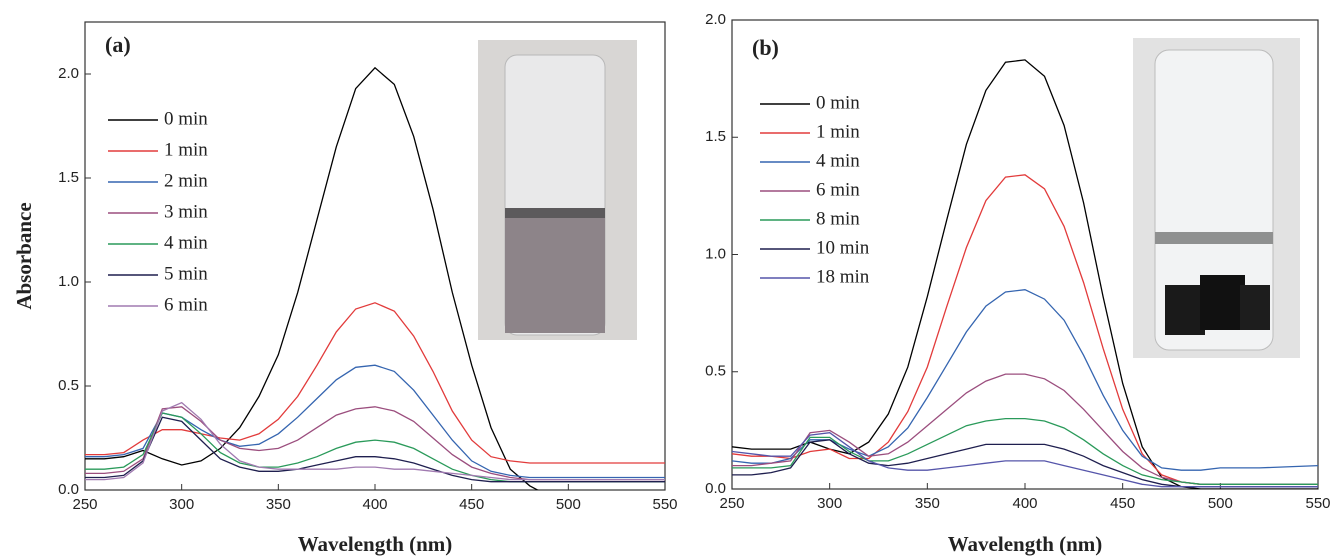 The height and width of the screenshot is (559, 1336). What do you see at coordinates (186, 180) in the screenshot?
I see `legend-label: 2 min` at bounding box center [186, 180].